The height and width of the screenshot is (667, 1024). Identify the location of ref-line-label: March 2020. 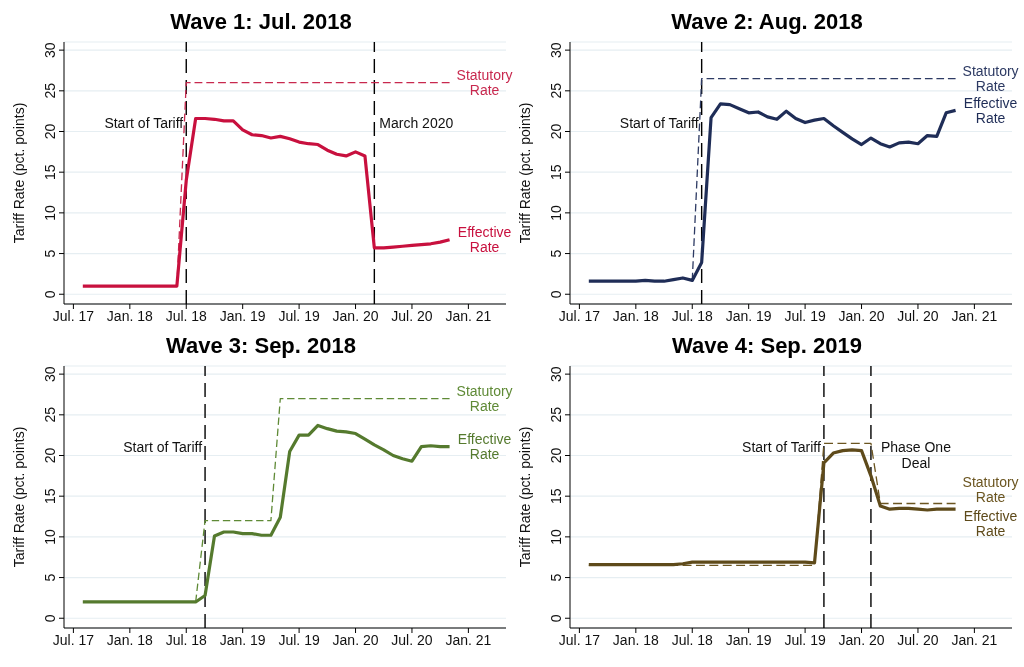
(416, 123).